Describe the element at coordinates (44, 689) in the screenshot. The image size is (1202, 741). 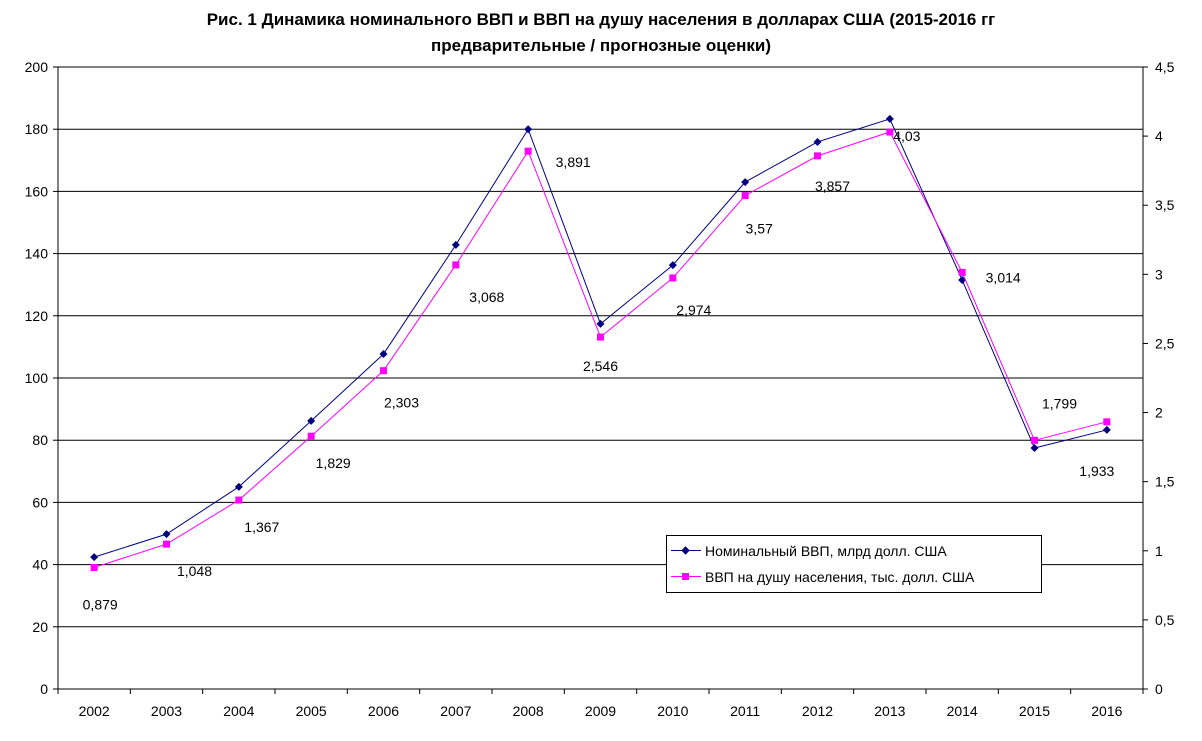
I see `y-left-tick-label: 0` at that location.